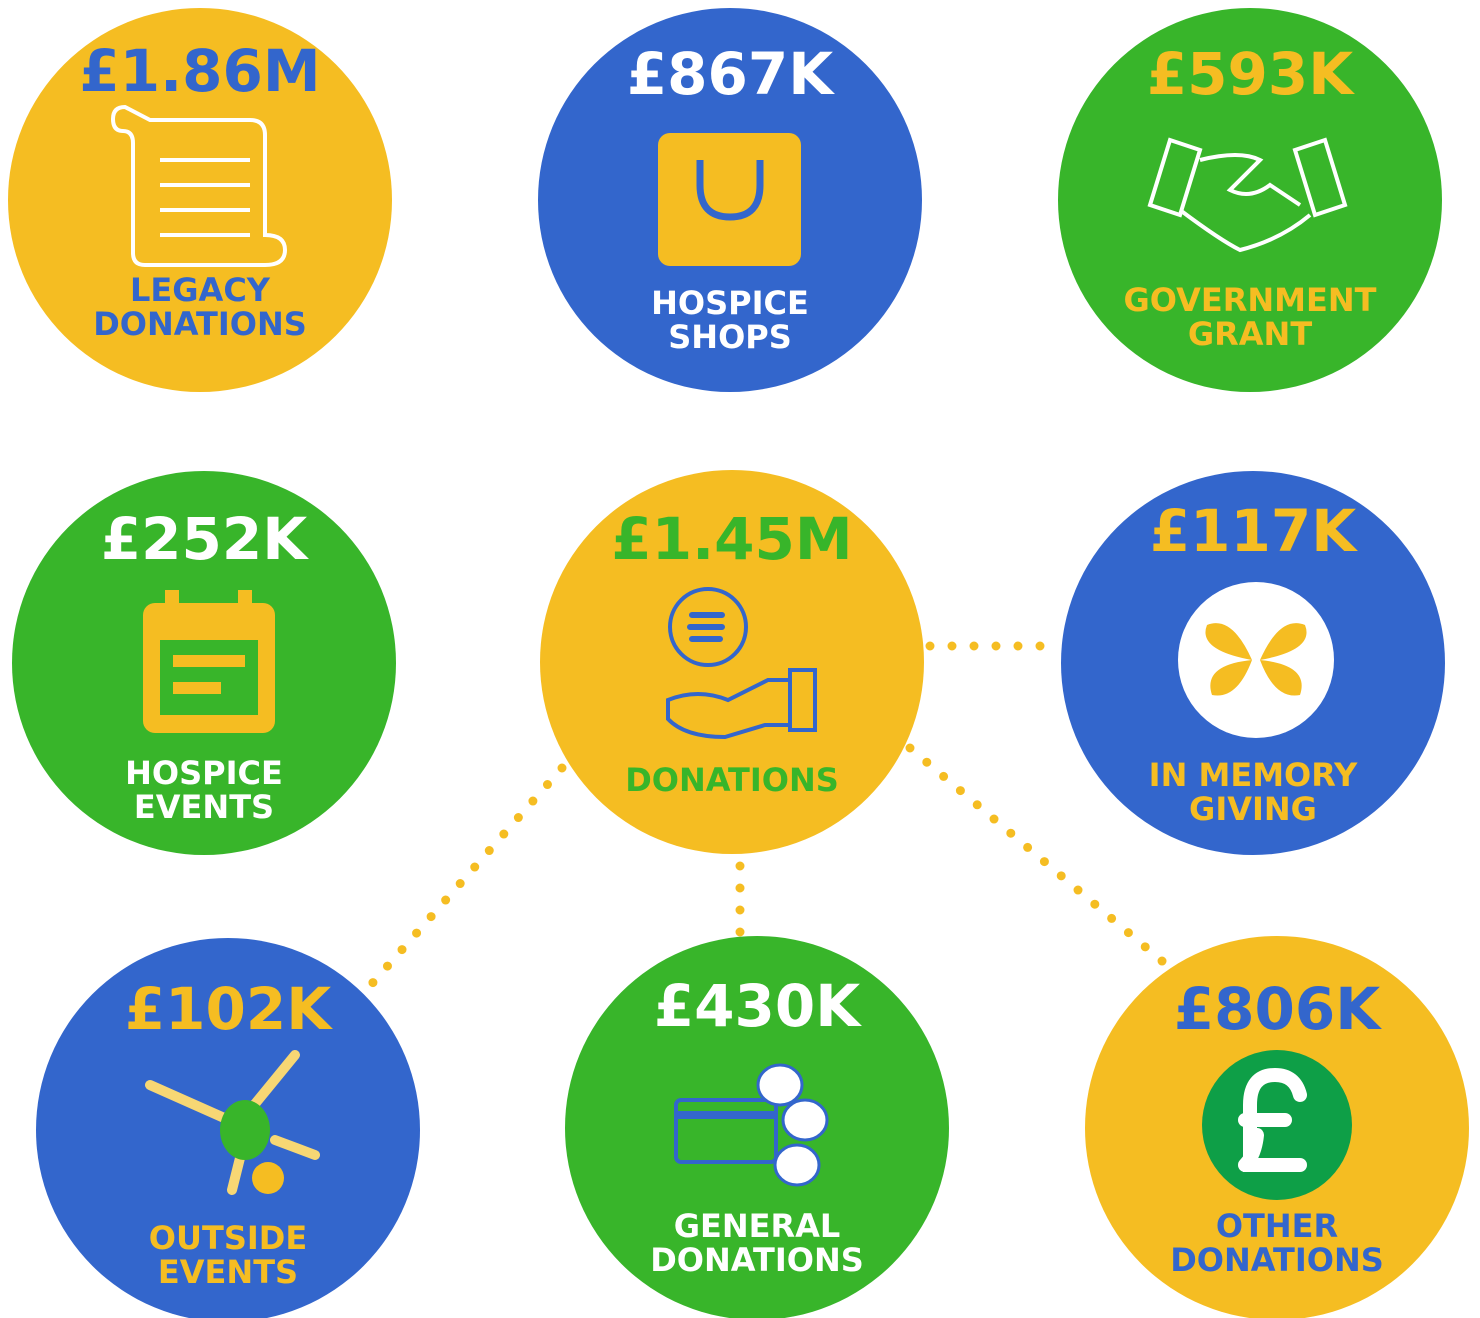 This screenshot has height=1318, width=1480. Describe the element at coordinates (1251, 74) in the screenshot. I see `stat-amount: £593K` at that location.